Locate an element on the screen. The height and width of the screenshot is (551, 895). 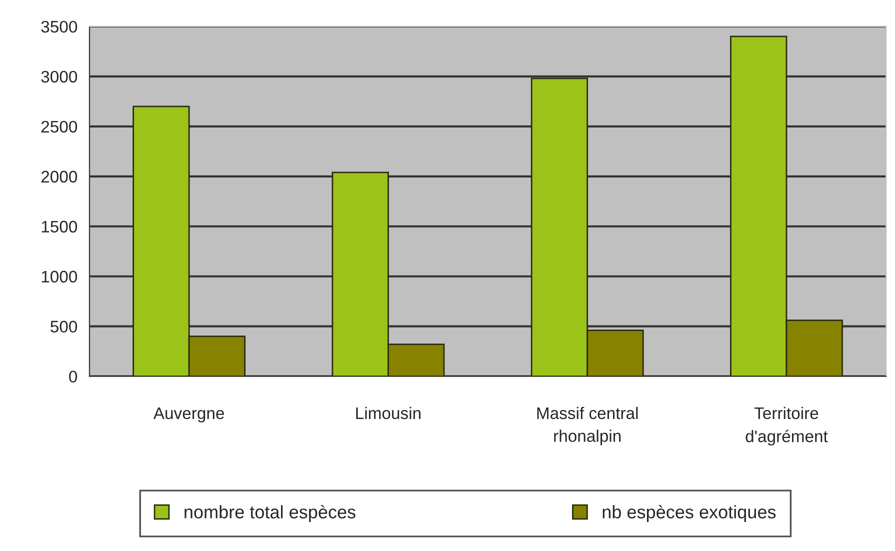
y-tick-label: 2500 is located at coordinates (59, 126).